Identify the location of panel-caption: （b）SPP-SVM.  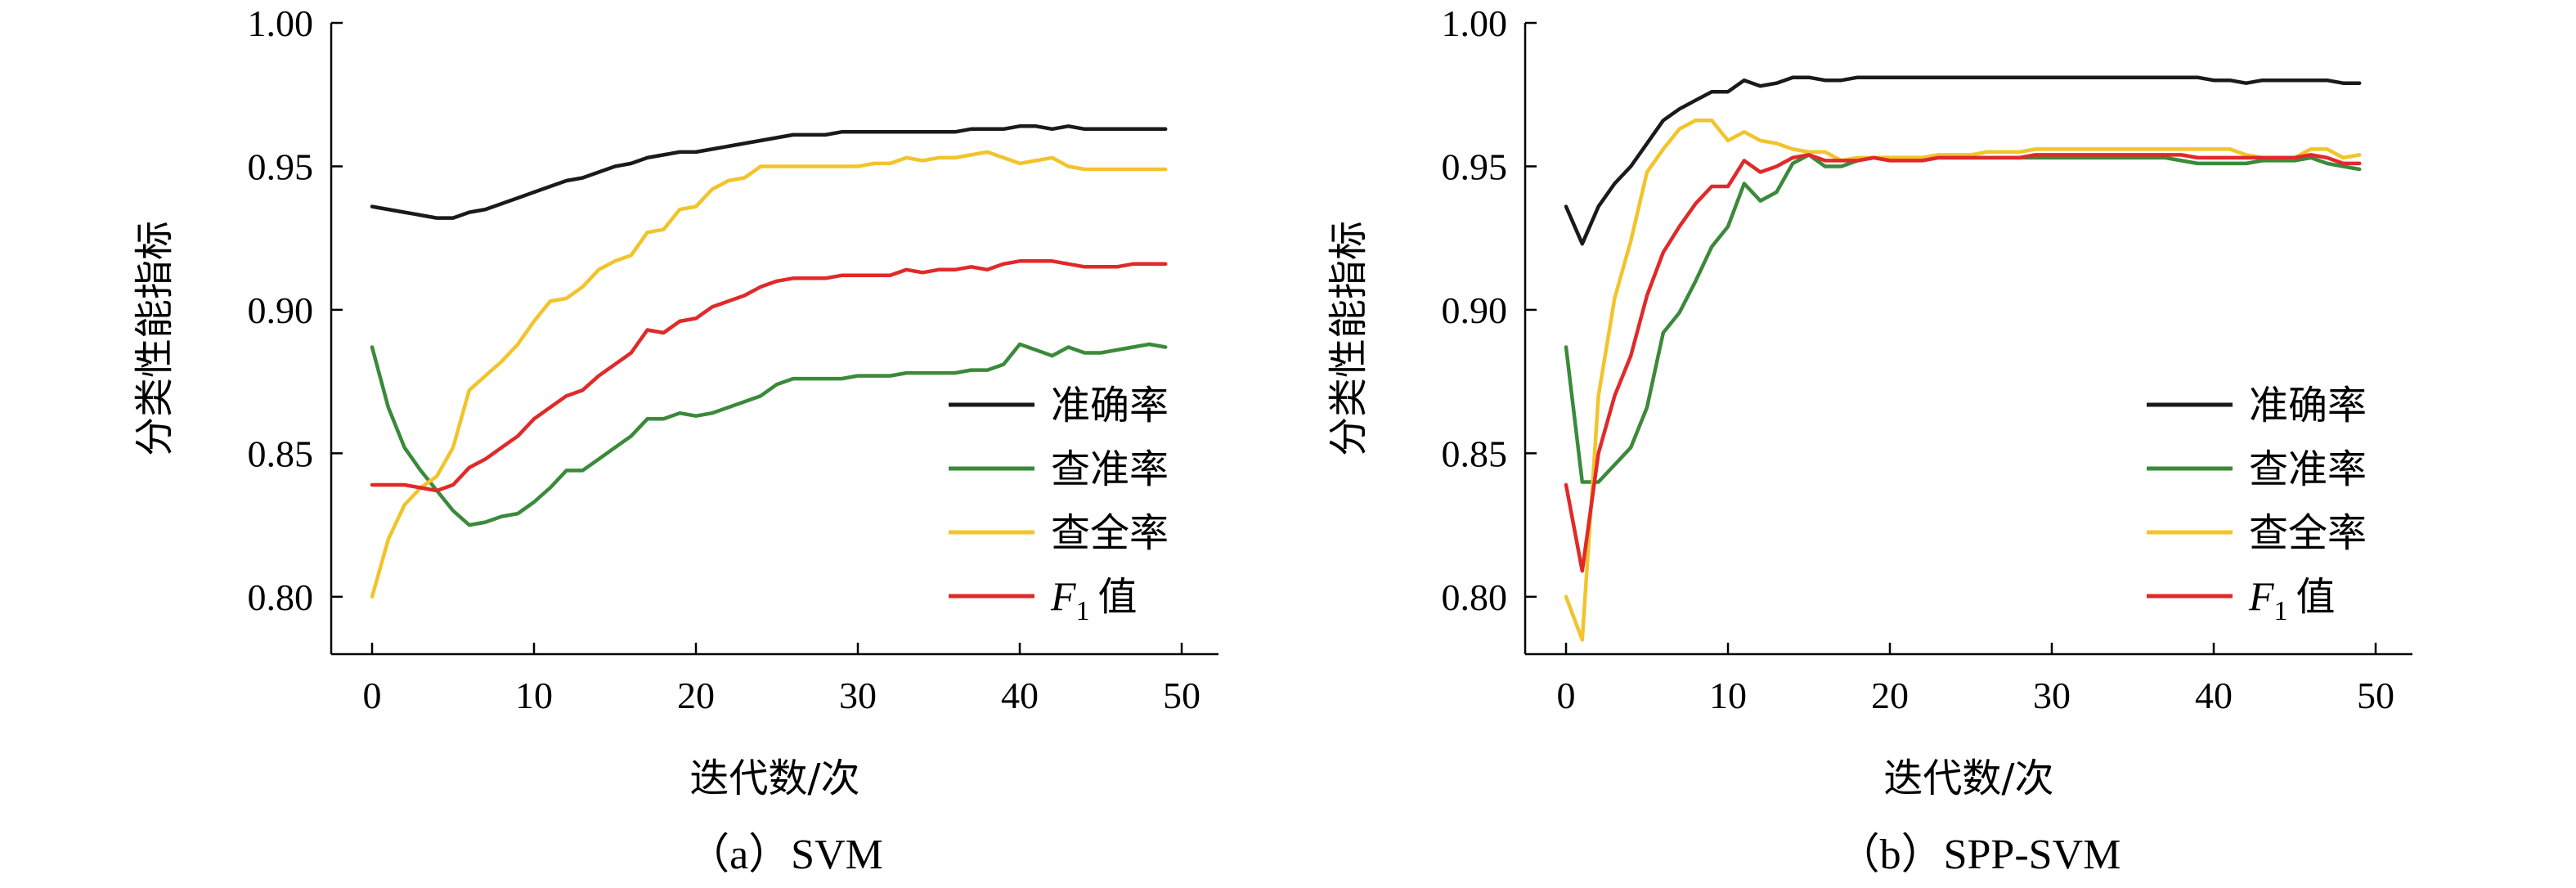
(1980, 855).